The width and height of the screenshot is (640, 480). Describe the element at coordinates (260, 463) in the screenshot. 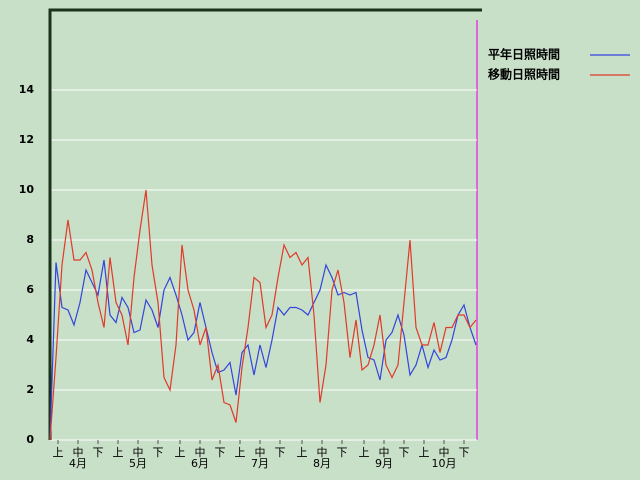

I see `month-label: 7月` at that location.